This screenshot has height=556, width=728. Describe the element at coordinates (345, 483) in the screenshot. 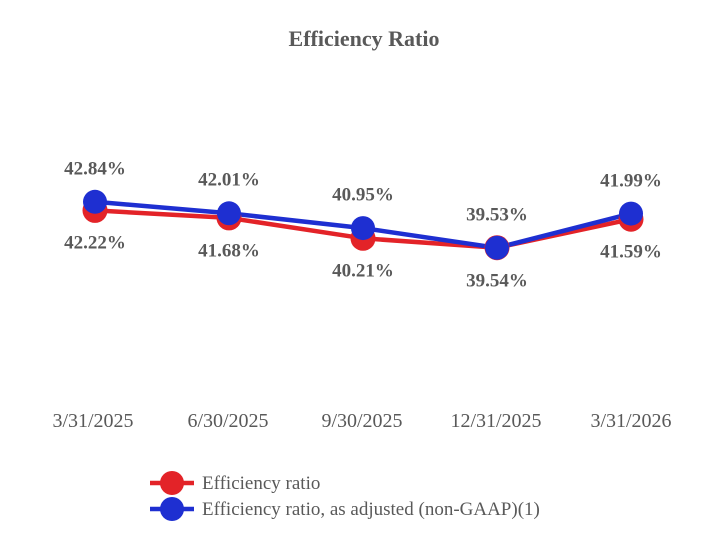

I see `legend-item-efficiency-ratio: Efficiency ratio` at that location.